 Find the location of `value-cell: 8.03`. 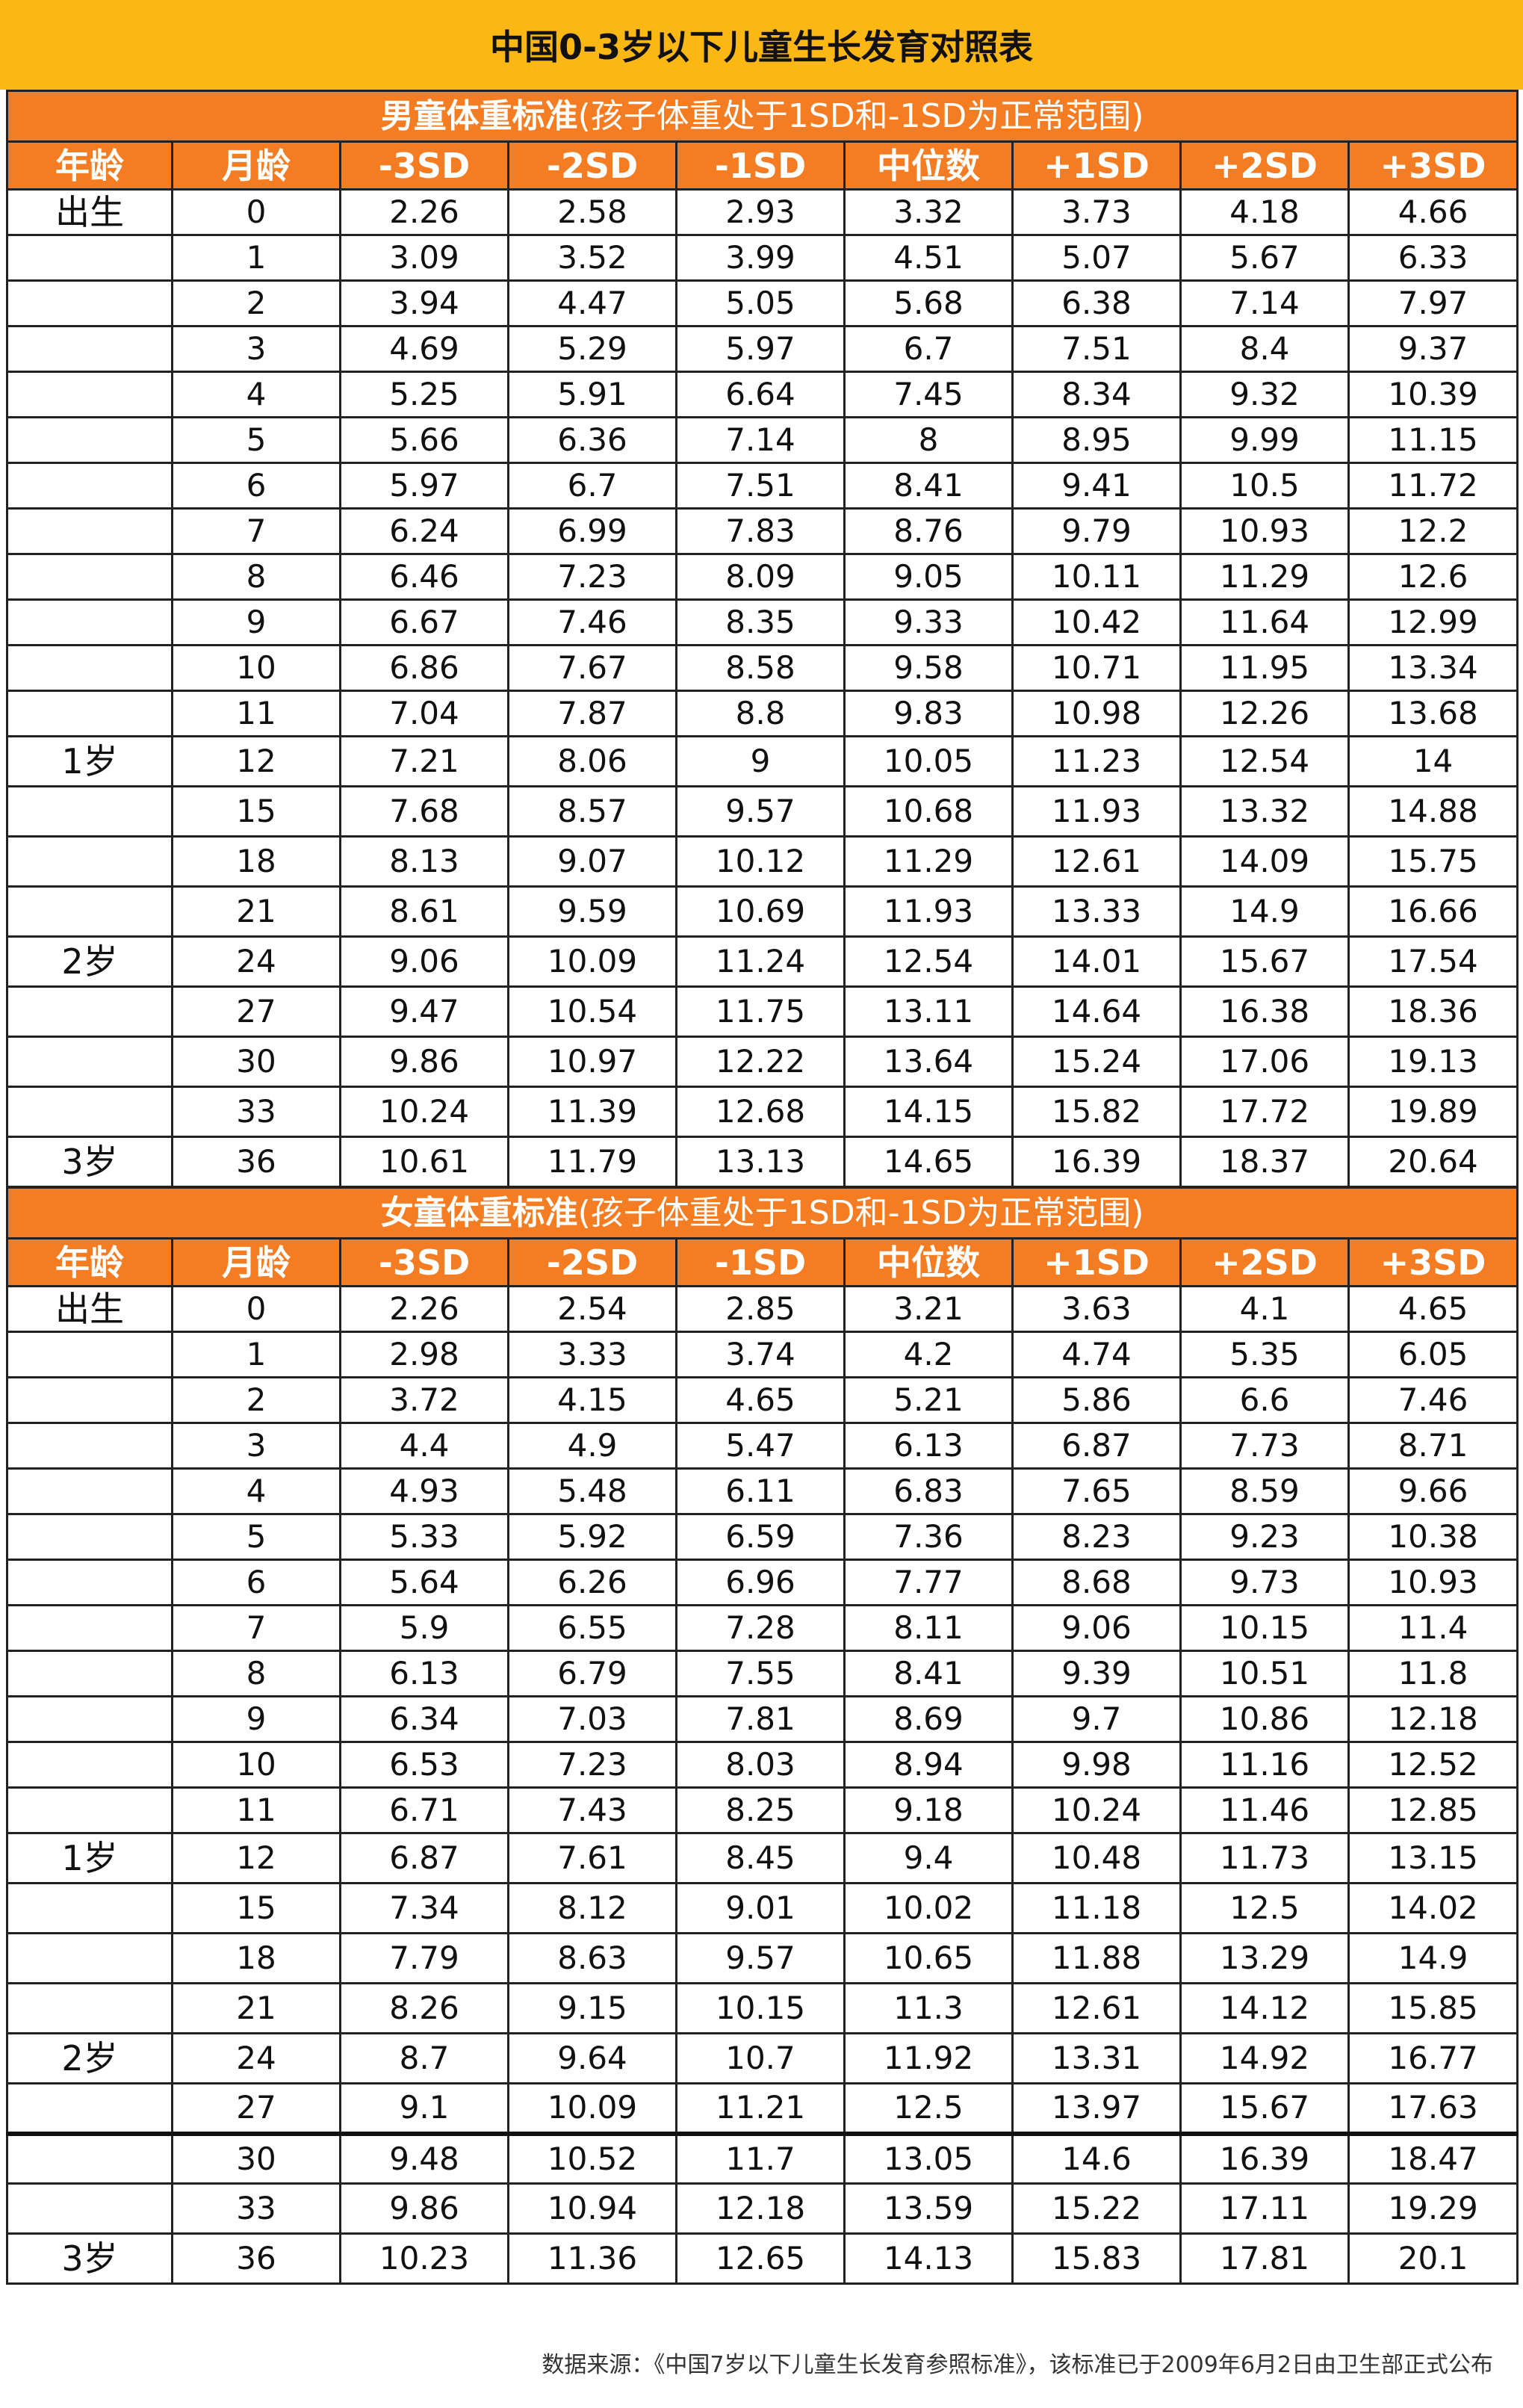

value-cell: 8.03 is located at coordinates (760, 1765).